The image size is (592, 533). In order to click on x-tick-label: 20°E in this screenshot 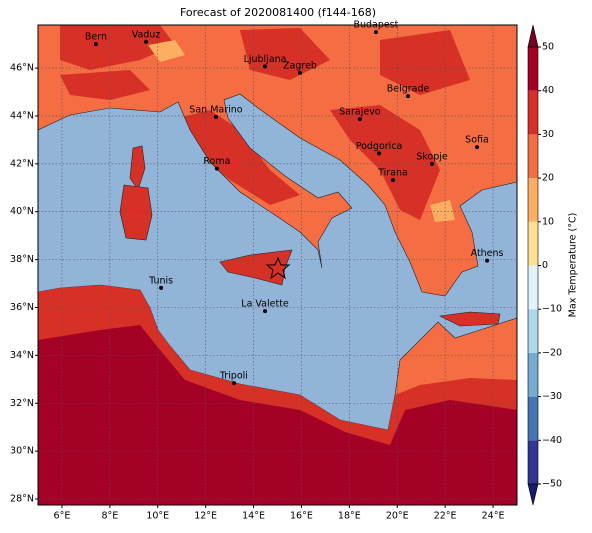, I will do `click(397, 516)`.